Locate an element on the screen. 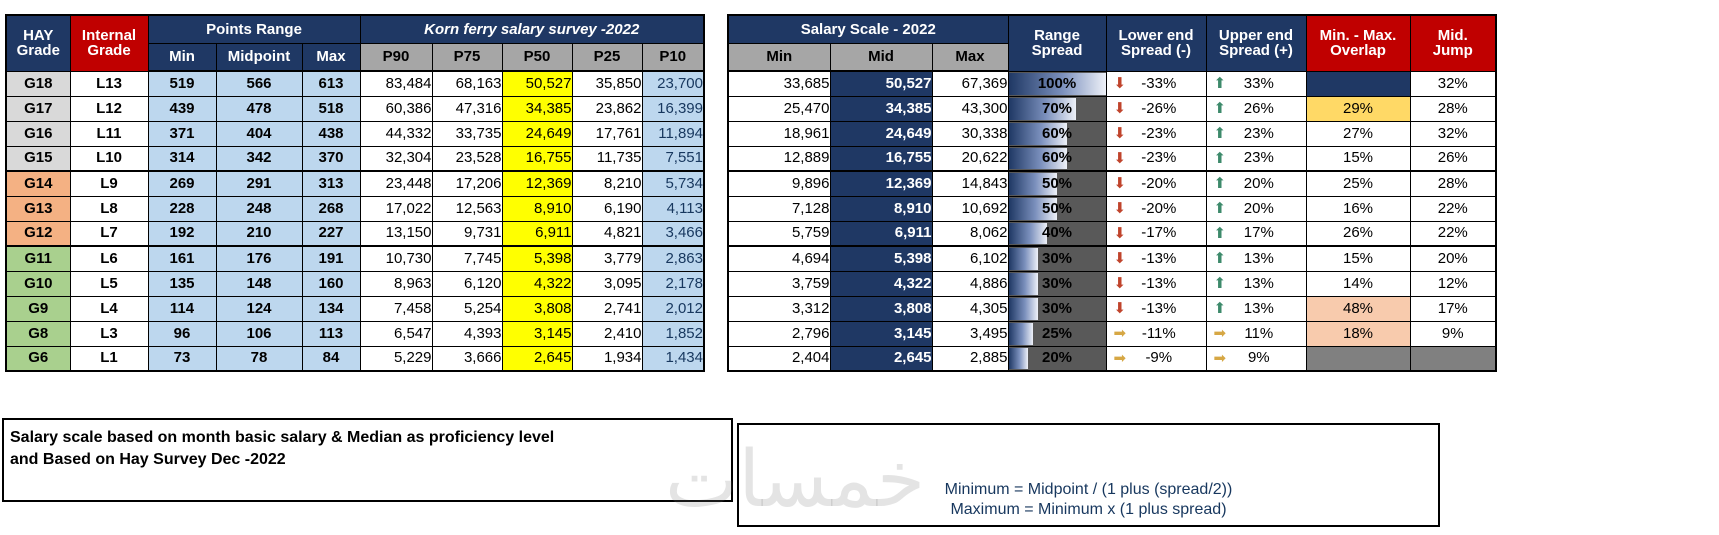 The width and height of the screenshot is (1719, 535). cell-p10: 5,734 is located at coordinates (673, 183).